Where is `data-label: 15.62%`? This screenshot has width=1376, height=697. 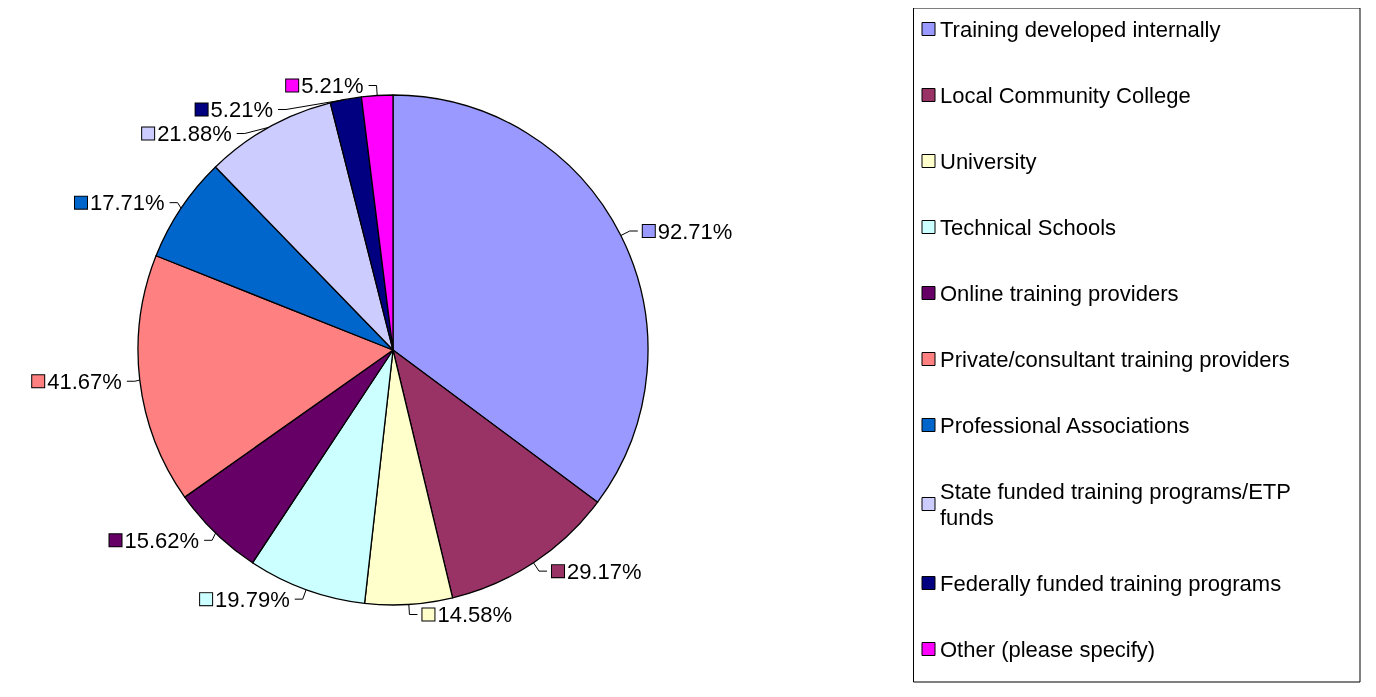
data-label: 15.62% is located at coordinates (162, 540).